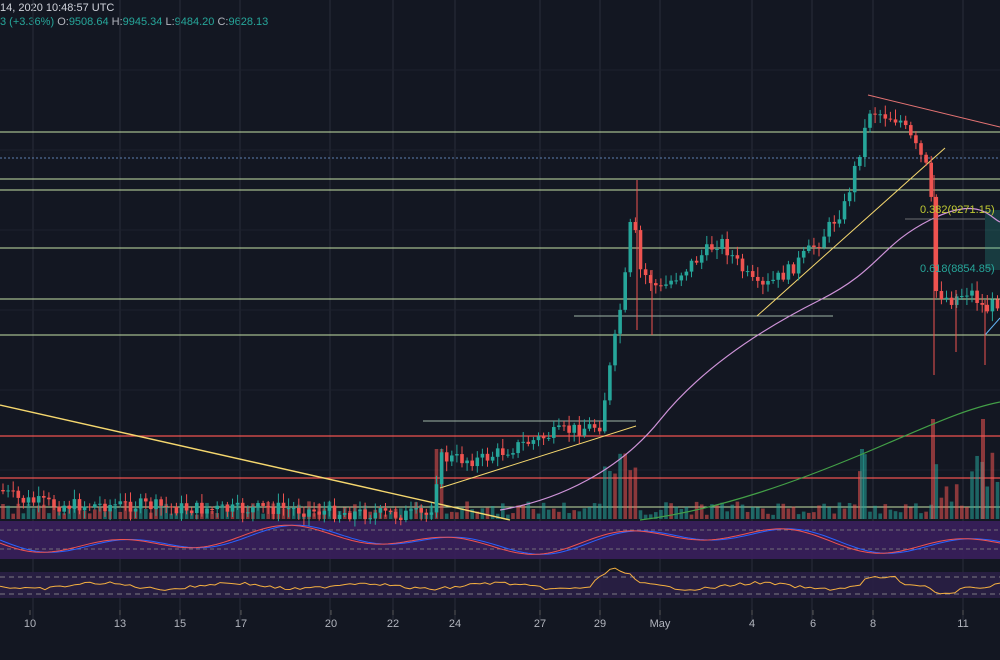  Describe the element at coordinates (962, 624) in the screenshot. I see `x-tick-label: 11` at that location.